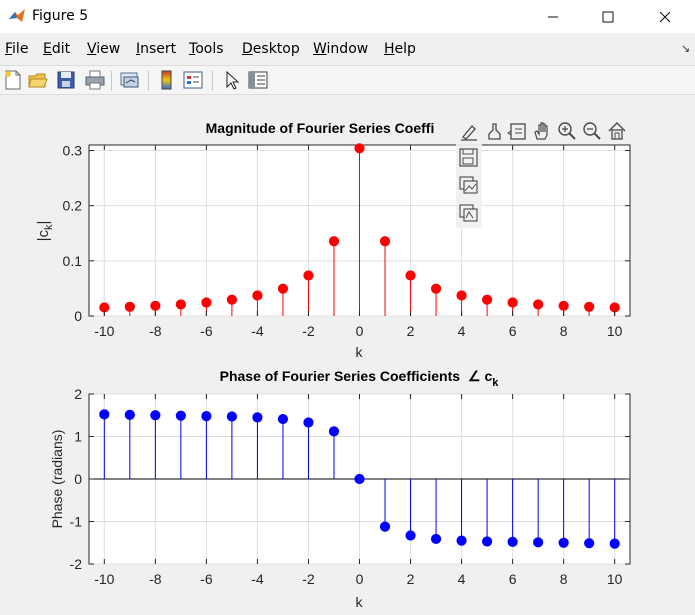 This screenshot has width=695, height=615. Describe the element at coordinates (206, 579) in the screenshot. I see `x-tick-label: -6` at that location.